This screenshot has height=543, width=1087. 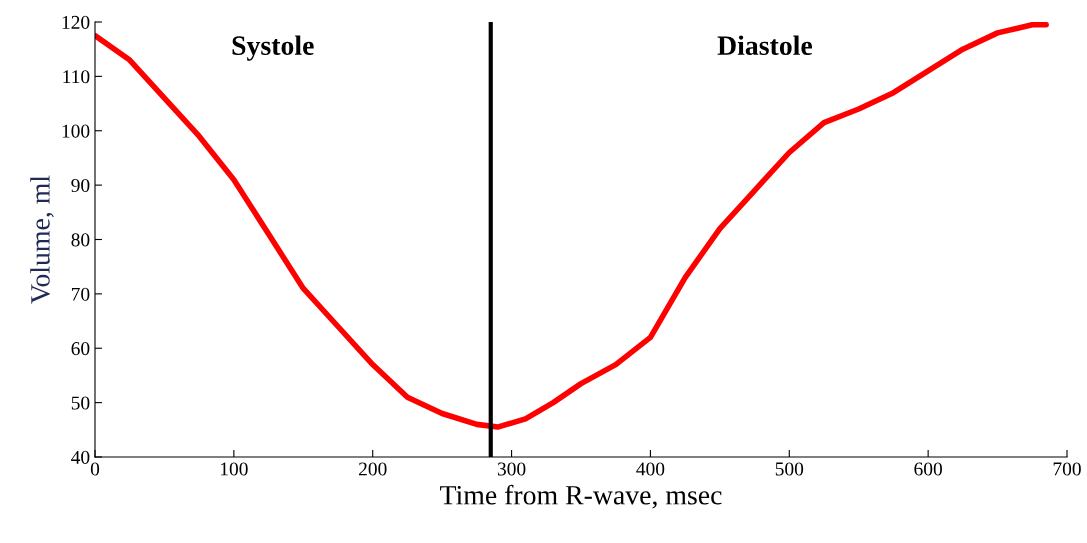 What do you see at coordinates (76, 22) in the screenshot?
I see `y-tick-label: 120` at bounding box center [76, 22].